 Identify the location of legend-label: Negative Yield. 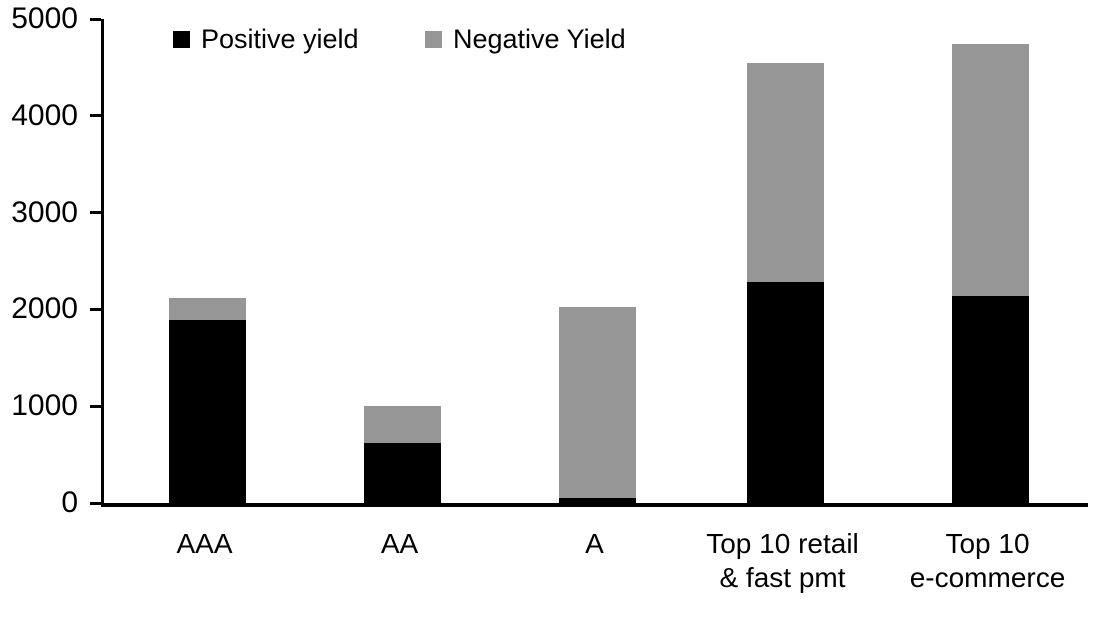
(539, 39).